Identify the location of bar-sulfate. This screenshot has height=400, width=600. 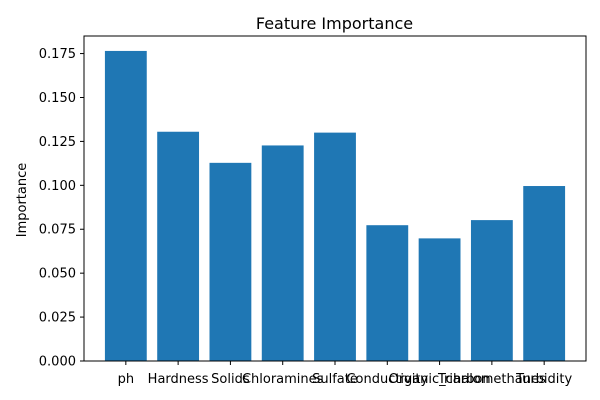
(335, 246).